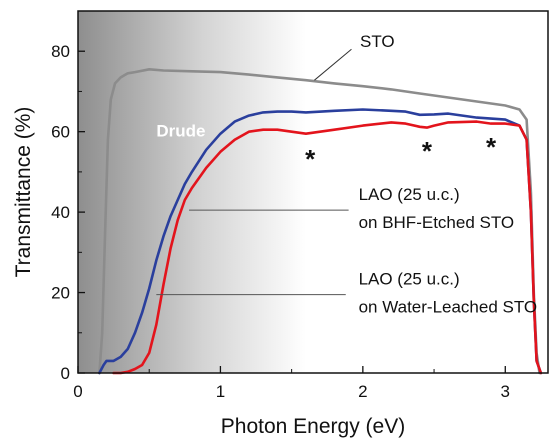  Describe the element at coordinates (310, 159) in the screenshot. I see `absorption-star-0: *` at that location.